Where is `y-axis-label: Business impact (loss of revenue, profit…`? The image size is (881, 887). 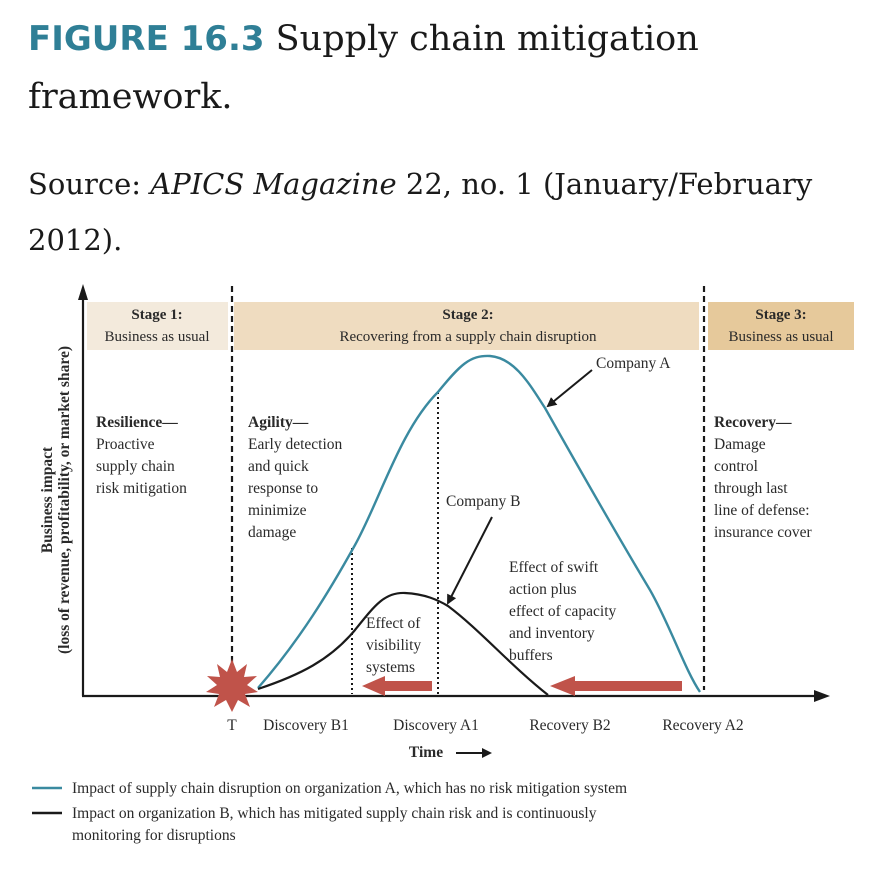 y-axis-label: Business impact (loss of revenue, profit… is located at coordinates (56, 500).